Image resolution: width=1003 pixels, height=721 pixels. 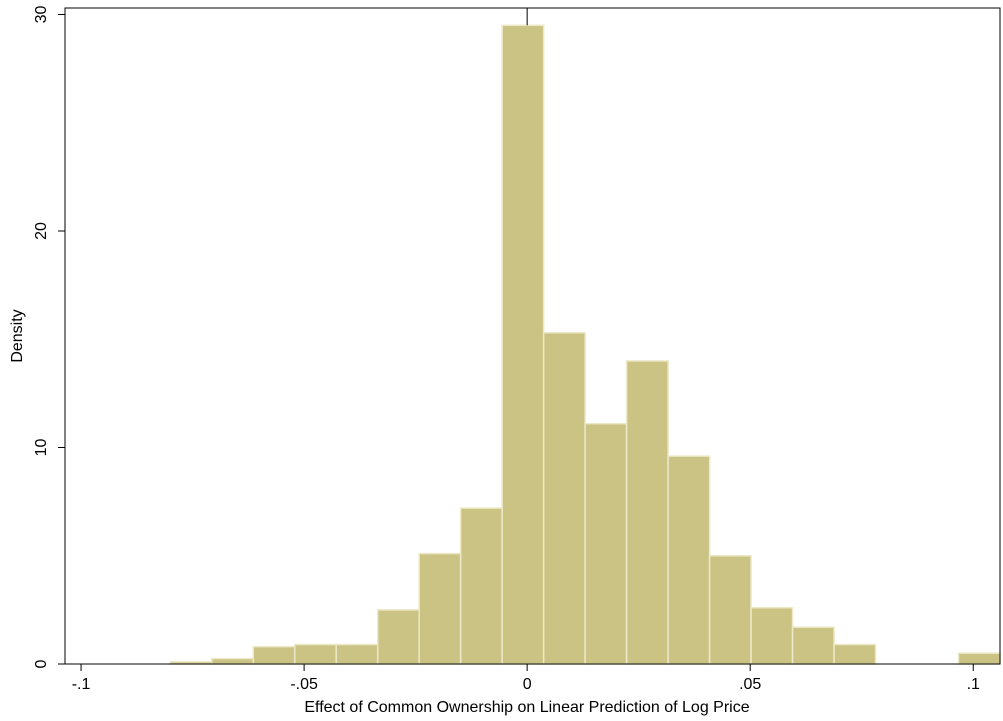 What do you see at coordinates (304, 684) in the screenshot?
I see `x-tick-label: -.05` at bounding box center [304, 684].